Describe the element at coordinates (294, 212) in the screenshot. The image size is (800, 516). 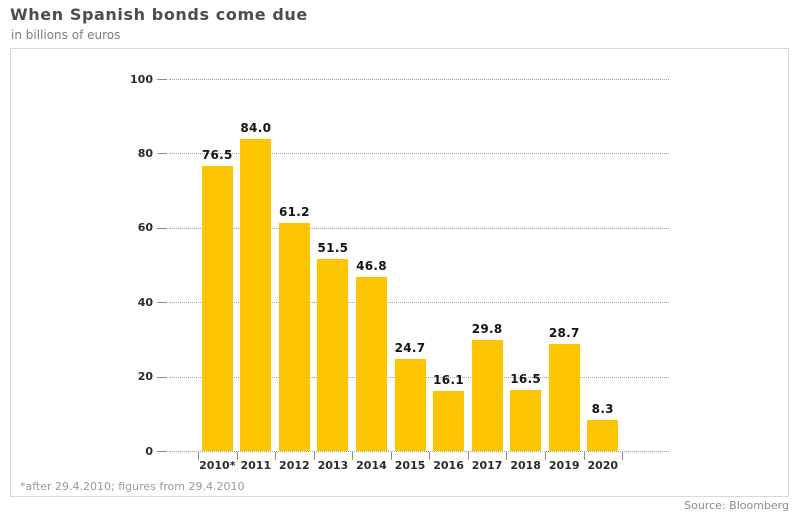
I see `bar-value-label: 61.2` at that location.